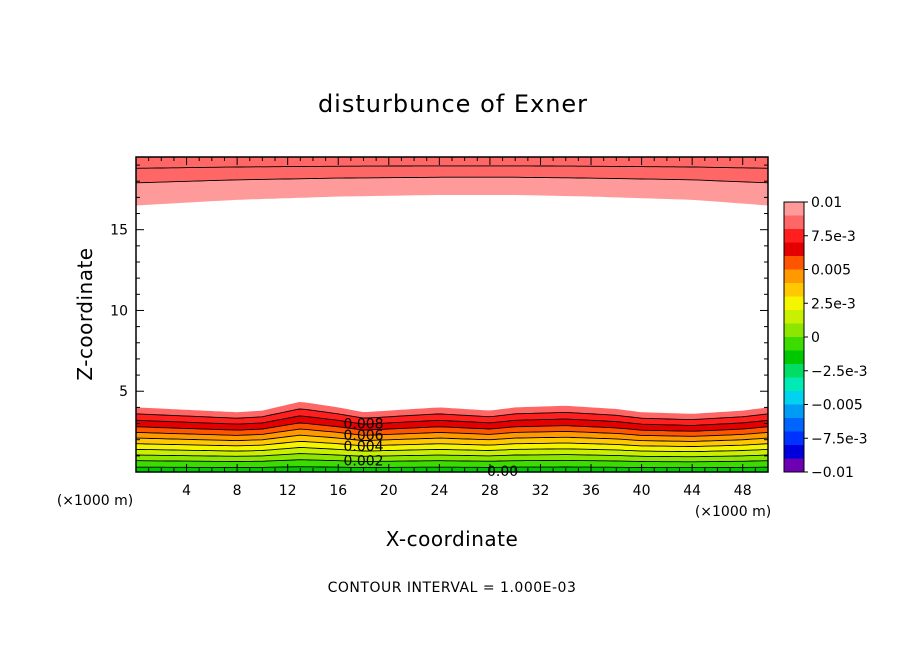  Describe the element at coordinates (743, 491) in the screenshot. I see `x-tick-label: 48` at that location.